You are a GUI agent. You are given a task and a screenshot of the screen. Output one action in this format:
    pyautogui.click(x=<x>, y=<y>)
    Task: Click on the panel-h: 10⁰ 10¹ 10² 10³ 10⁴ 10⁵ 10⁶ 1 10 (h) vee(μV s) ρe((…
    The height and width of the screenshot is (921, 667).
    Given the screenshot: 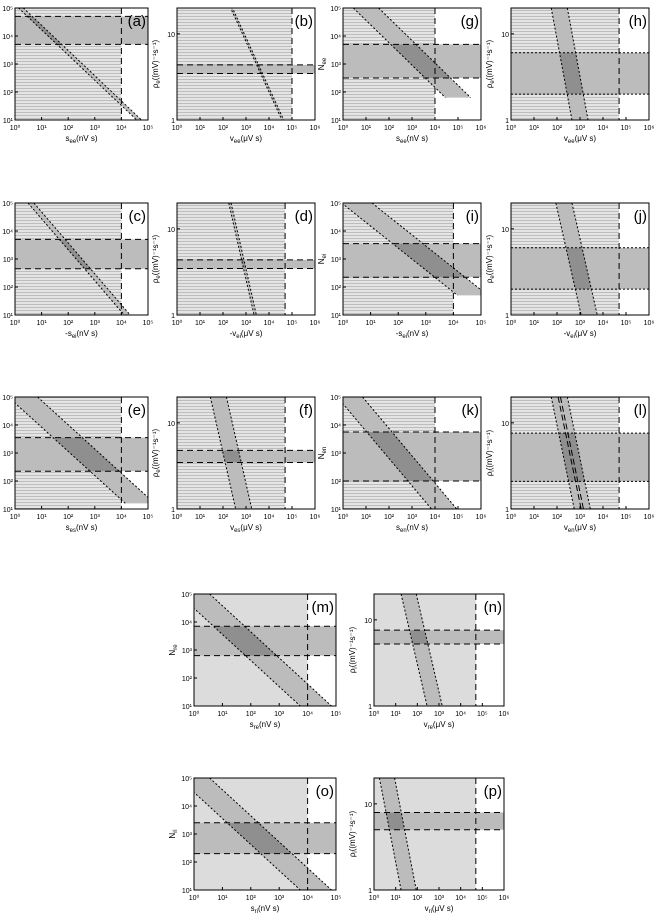 What is the action you would take?
    pyautogui.click(x=570, y=76)
    